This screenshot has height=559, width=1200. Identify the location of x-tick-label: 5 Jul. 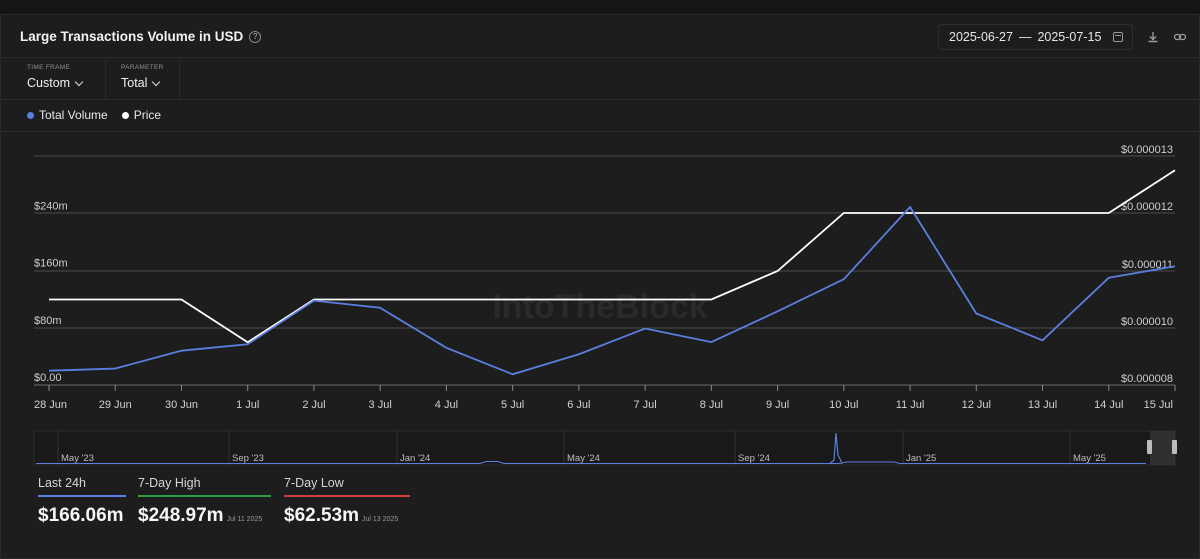
(512, 405).